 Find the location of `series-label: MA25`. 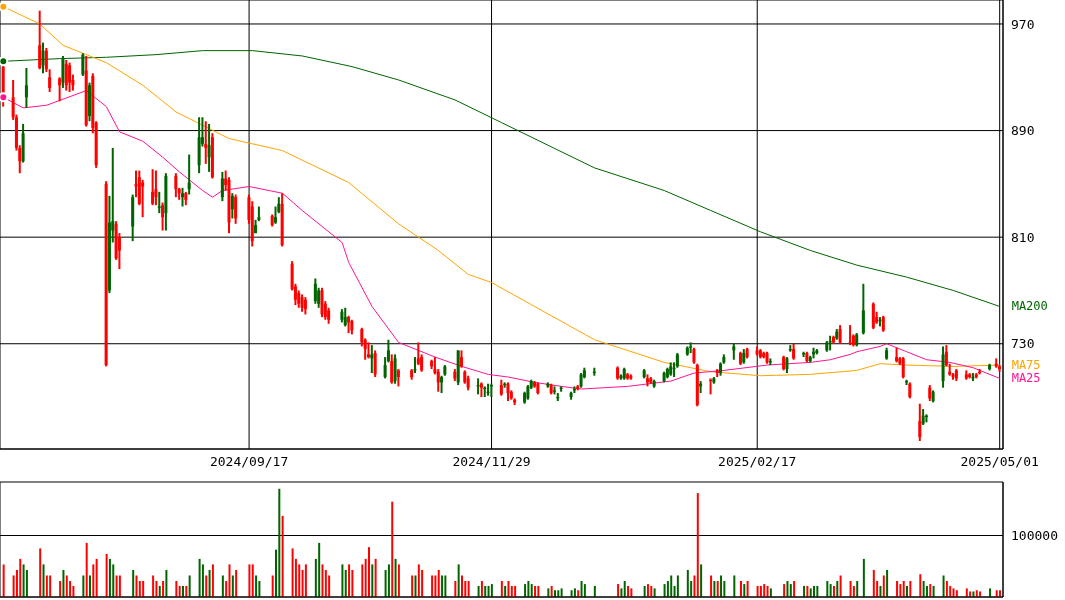

series-label: MA25 is located at coordinates (1026, 378).